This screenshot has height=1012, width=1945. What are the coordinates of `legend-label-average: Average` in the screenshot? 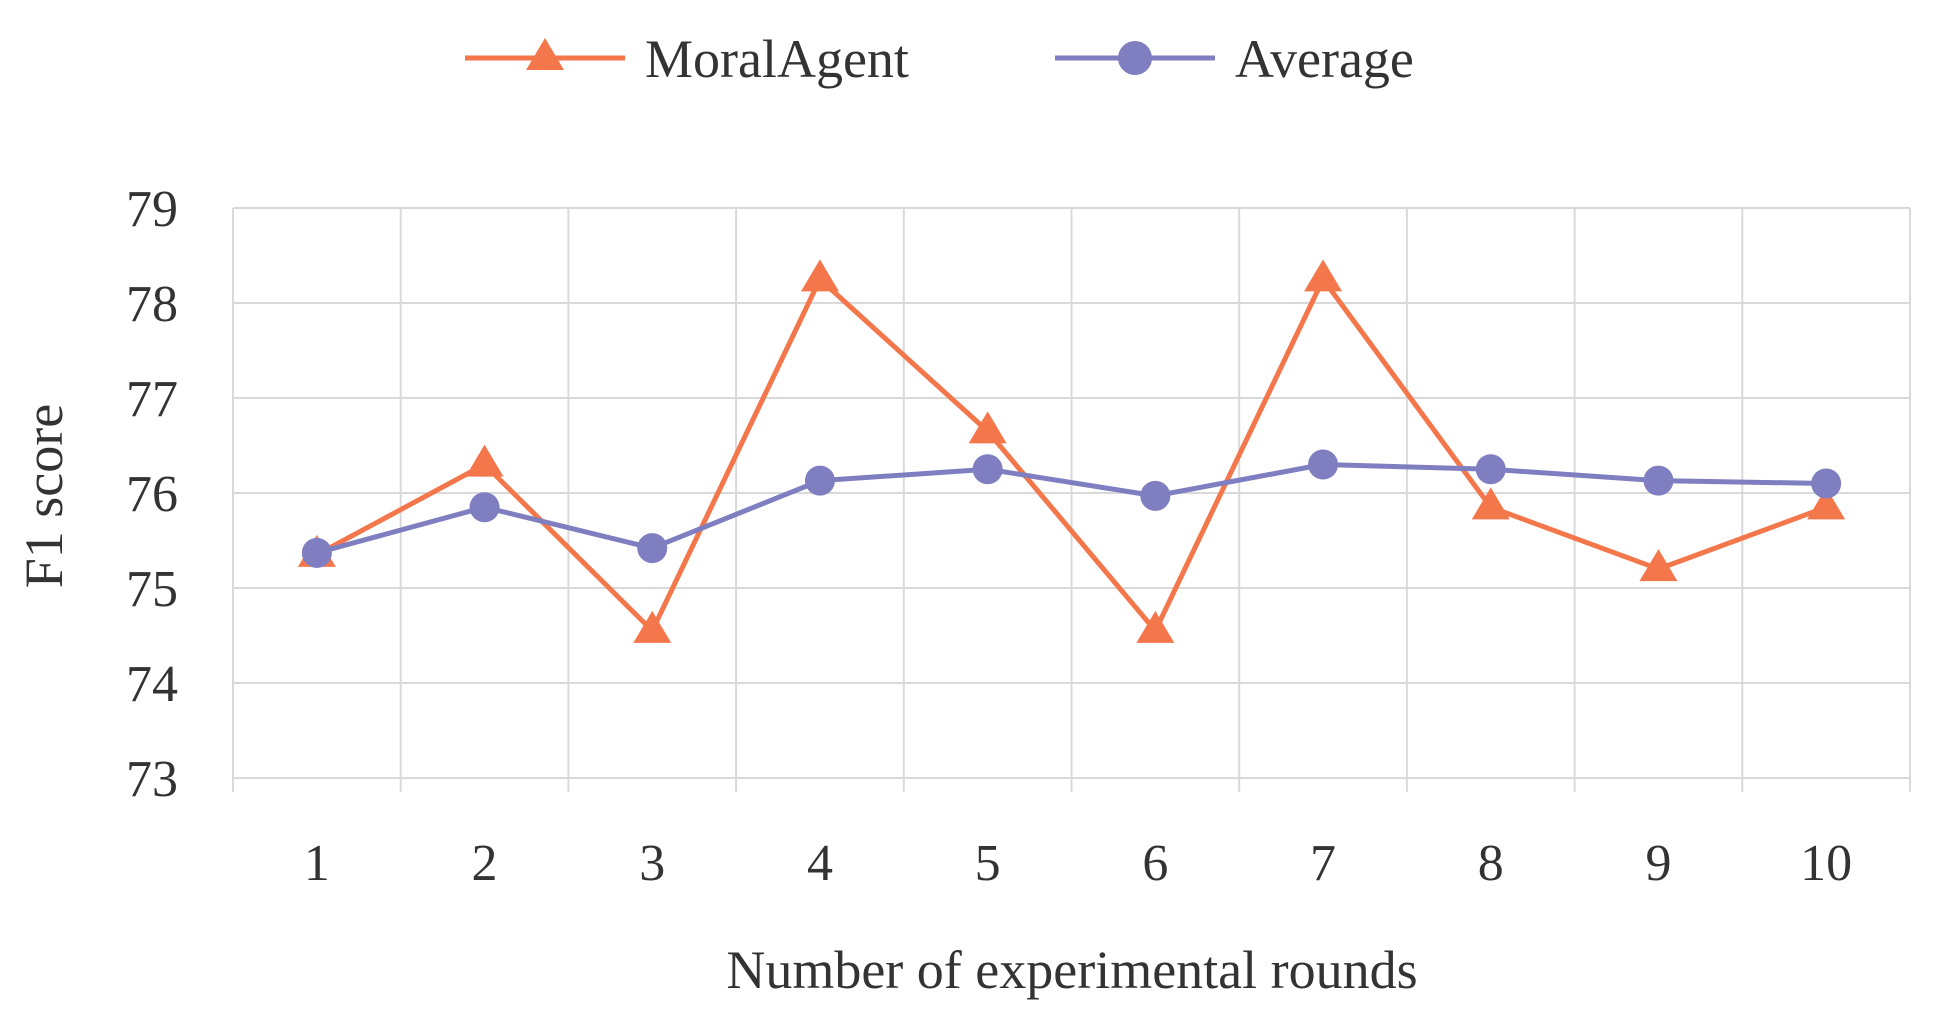 It's located at (1324, 59).